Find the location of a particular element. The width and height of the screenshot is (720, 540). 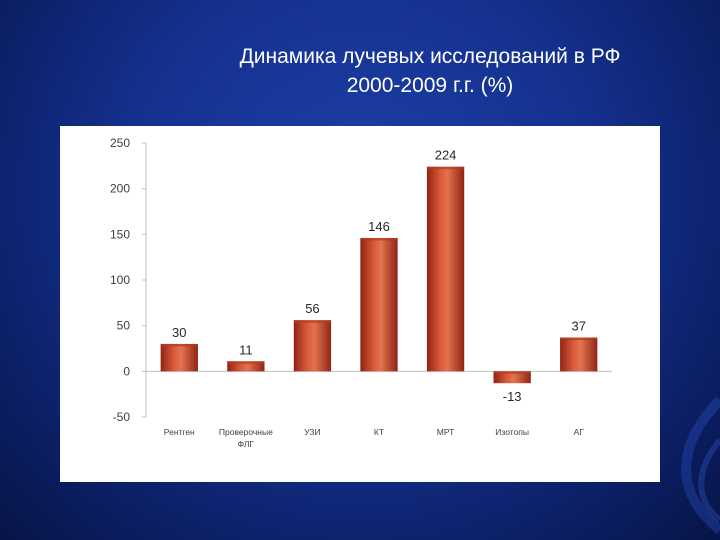

category-label: Рентген is located at coordinates (179, 432).